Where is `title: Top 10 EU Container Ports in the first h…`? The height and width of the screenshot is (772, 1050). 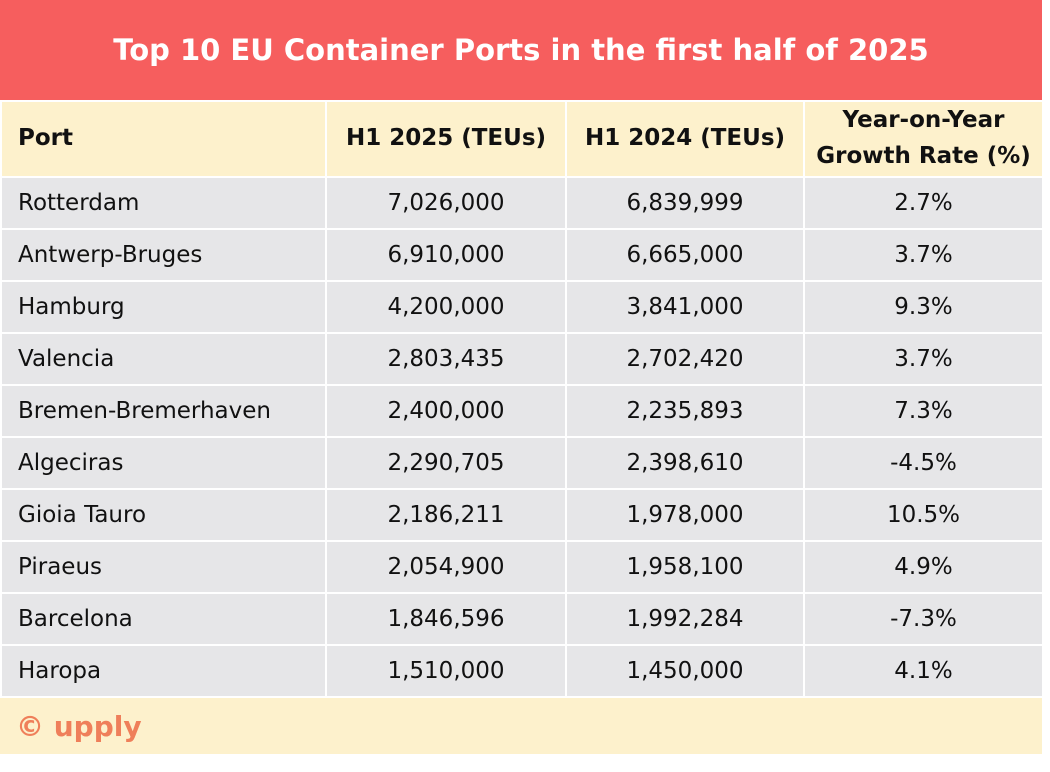
title: Top 10 EU Container Ports in the first h… is located at coordinates (521, 50).